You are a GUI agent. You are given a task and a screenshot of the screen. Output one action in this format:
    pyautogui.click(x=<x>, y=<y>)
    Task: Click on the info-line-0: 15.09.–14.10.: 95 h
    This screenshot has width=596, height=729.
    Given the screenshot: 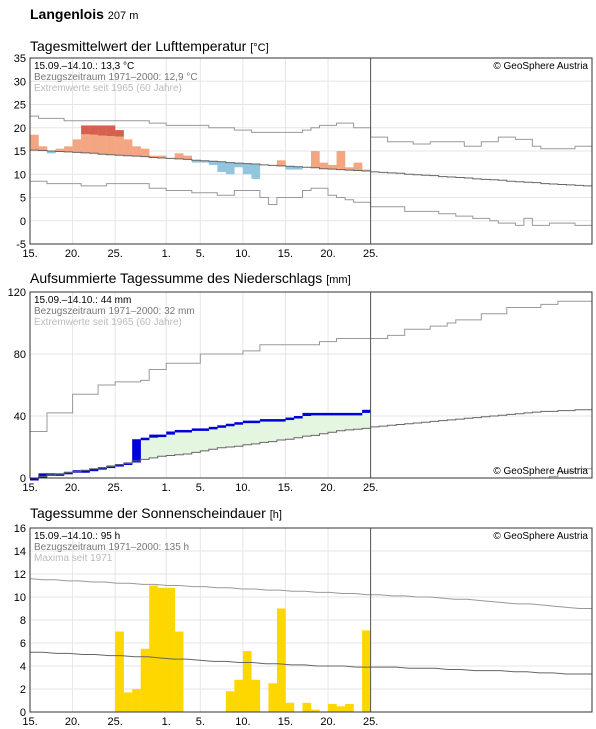 What is the action you would take?
    pyautogui.click(x=77, y=536)
    